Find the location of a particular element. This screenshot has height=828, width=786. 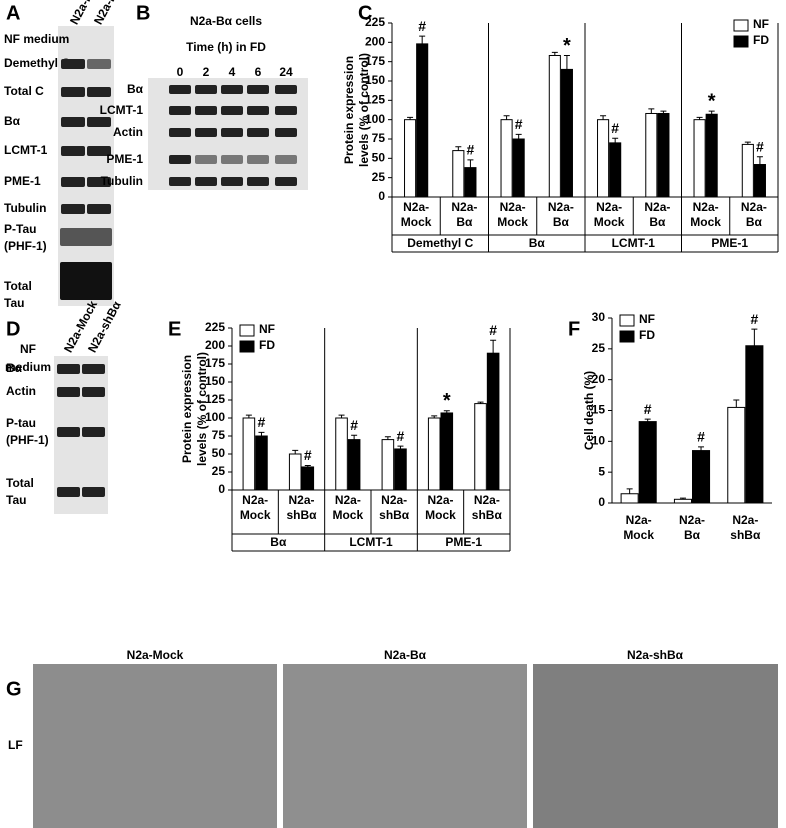

blot-row-label: (PHF-1) is located at coordinates (25, 246).